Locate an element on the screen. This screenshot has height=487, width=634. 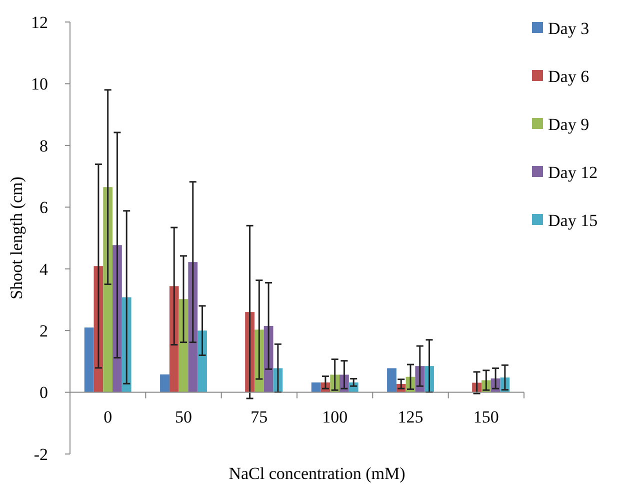
x-tick-label: 150 is located at coordinates (486, 416).